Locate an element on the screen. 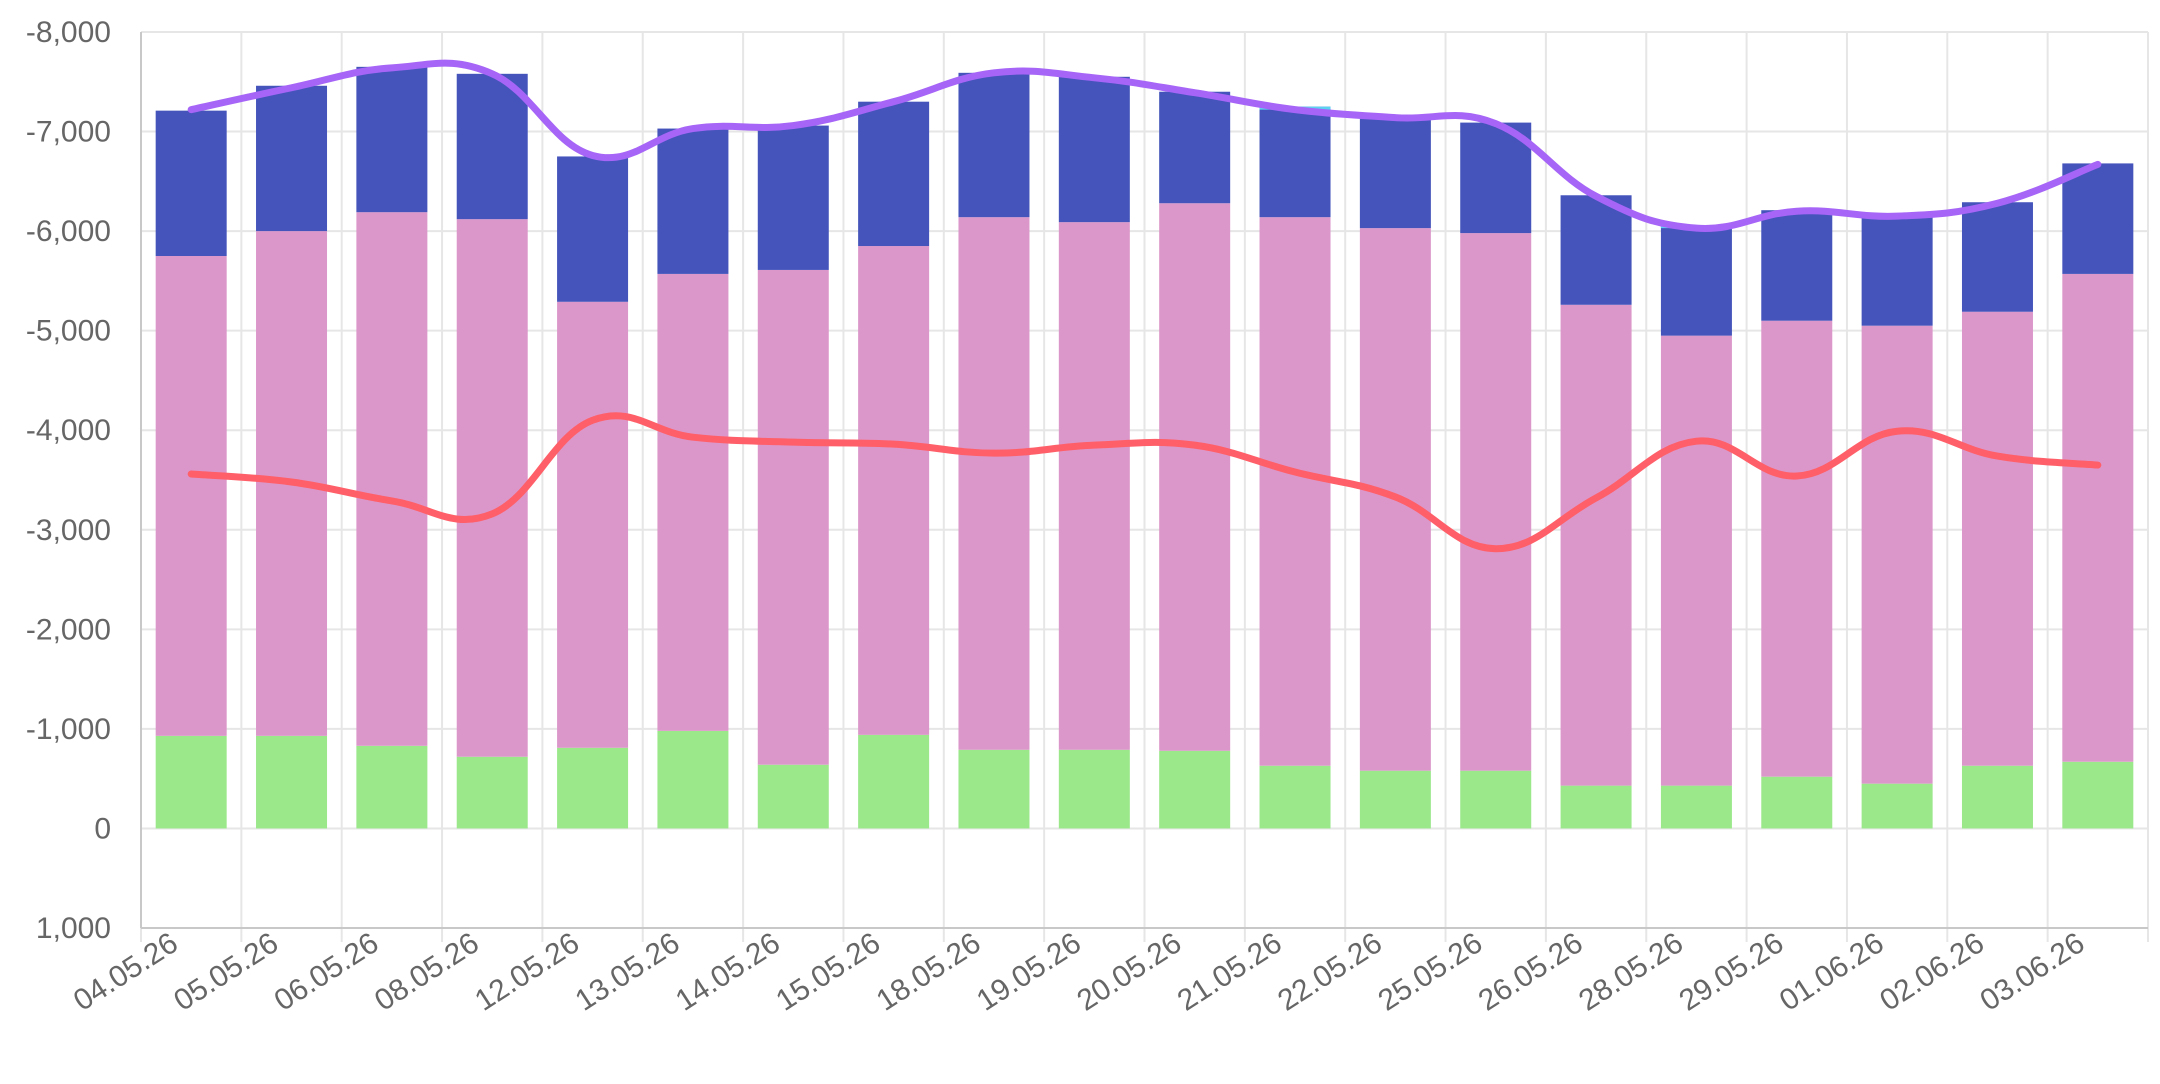 The height and width of the screenshot is (1084, 2160). x-tick-label: 13.05.26 is located at coordinates (628, 971).